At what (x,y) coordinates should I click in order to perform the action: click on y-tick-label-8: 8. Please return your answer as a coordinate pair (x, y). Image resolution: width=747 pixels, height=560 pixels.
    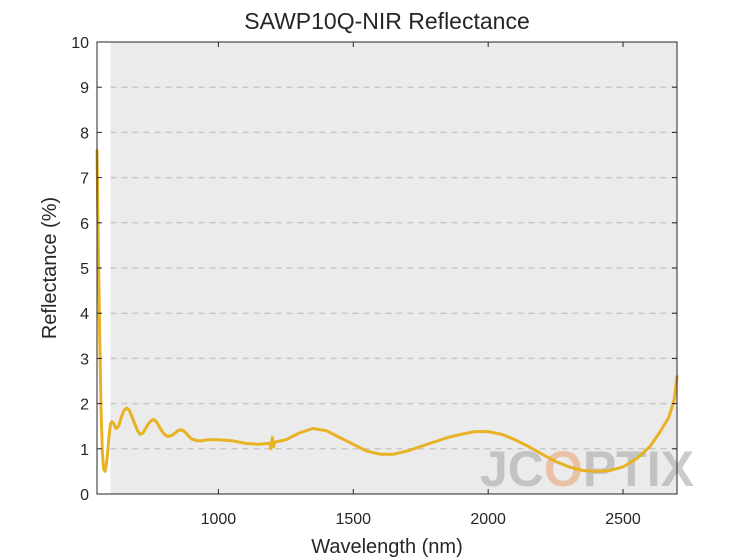
    Looking at the image, I should click on (84, 133).